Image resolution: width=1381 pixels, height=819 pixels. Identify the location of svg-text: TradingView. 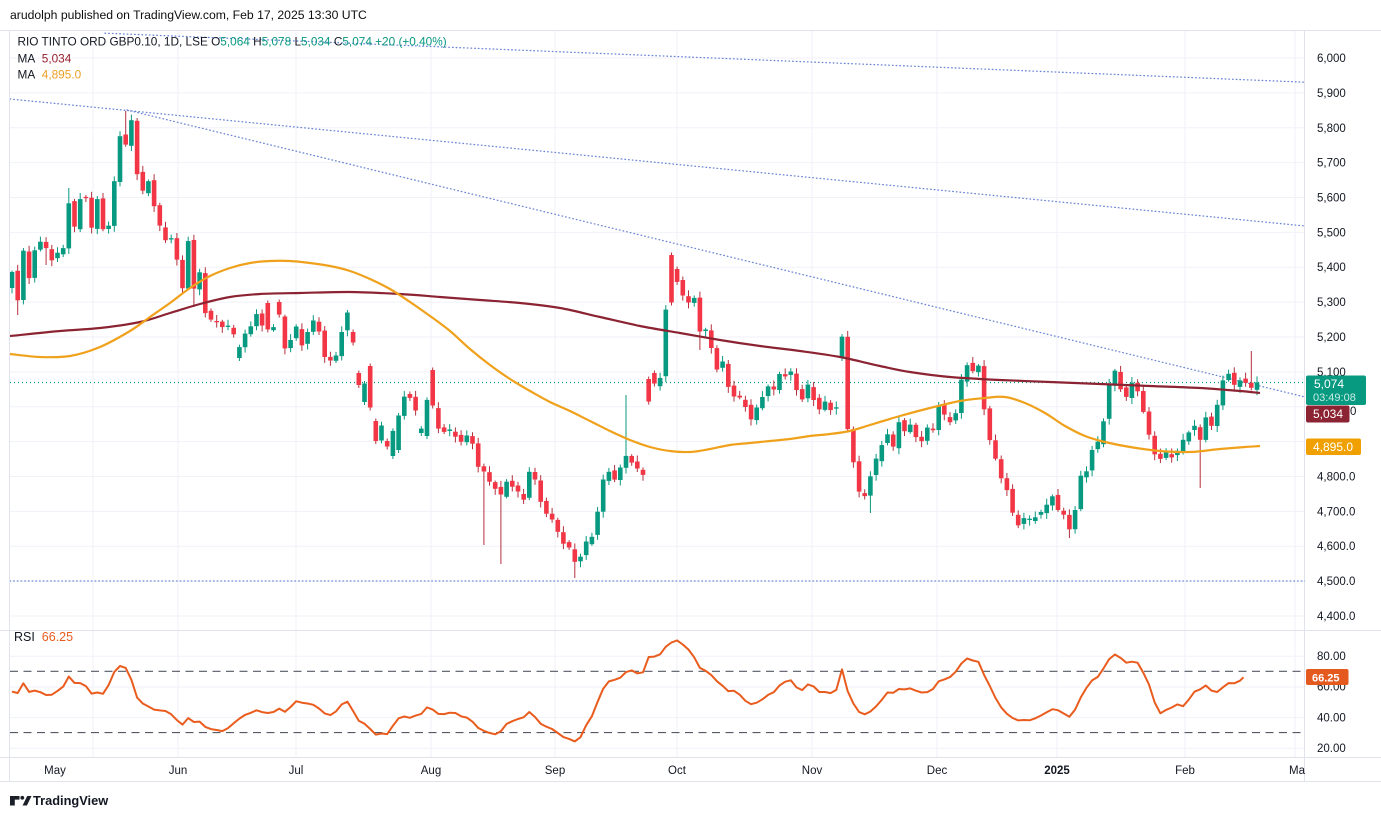
(70, 800).